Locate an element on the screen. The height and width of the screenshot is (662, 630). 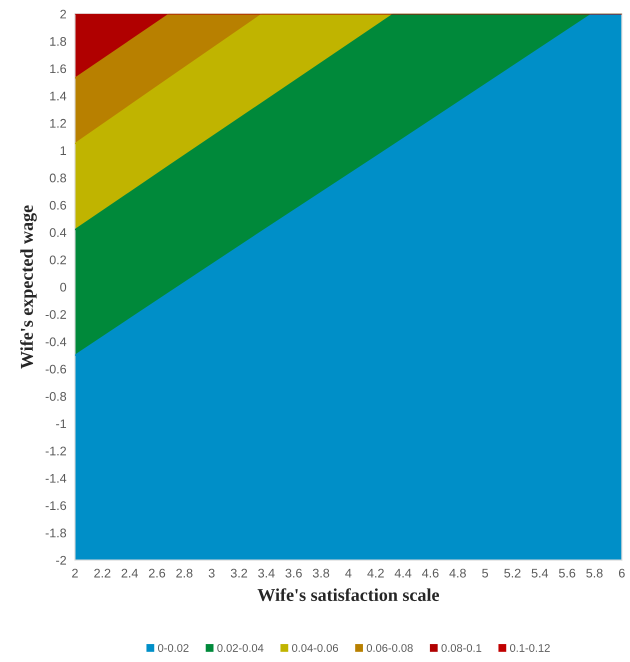
y-tick-label: -0.6 is located at coordinates (56, 369).